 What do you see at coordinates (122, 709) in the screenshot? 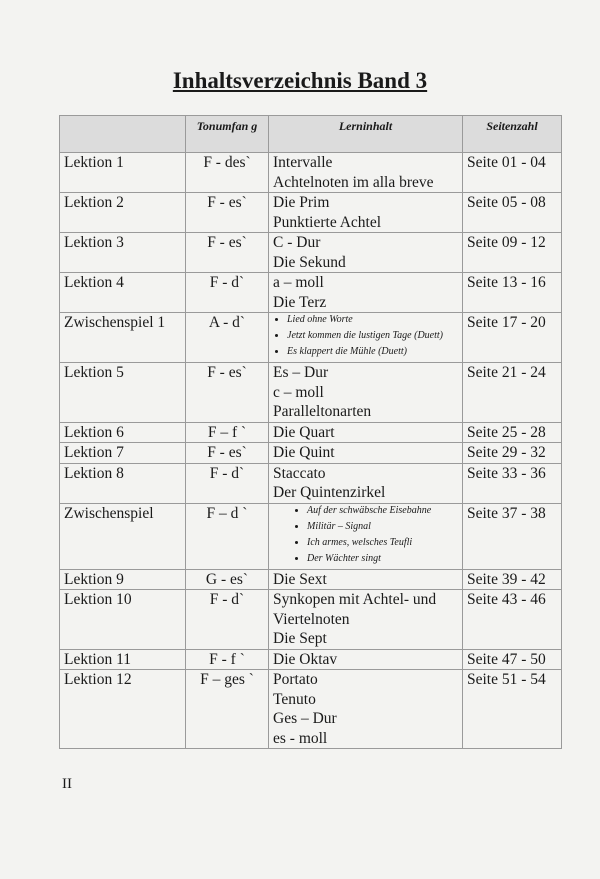
I see `lesson-cell: Lektion 12` at bounding box center [122, 709].